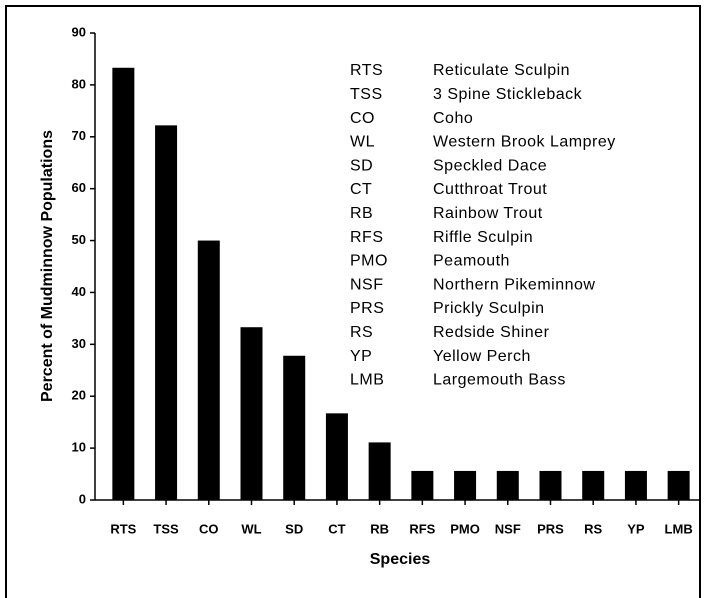 The width and height of the screenshot is (705, 598). Describe the element at coordinates (490, 189) in the screenshot. I see `legend-name: Cutthroat Trout` at that location.